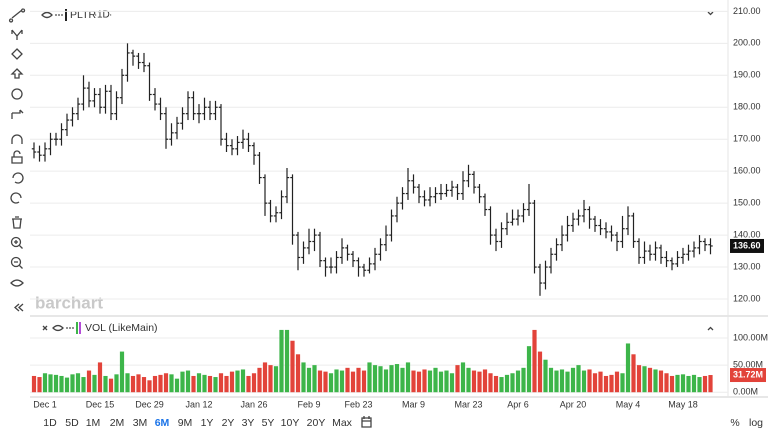 This screenshot has height=437, width=768. What do you see at coordinates (747, 107) in the screenshot?
I see `y-tick-label: 180.00` at bounding box center [747, 107].